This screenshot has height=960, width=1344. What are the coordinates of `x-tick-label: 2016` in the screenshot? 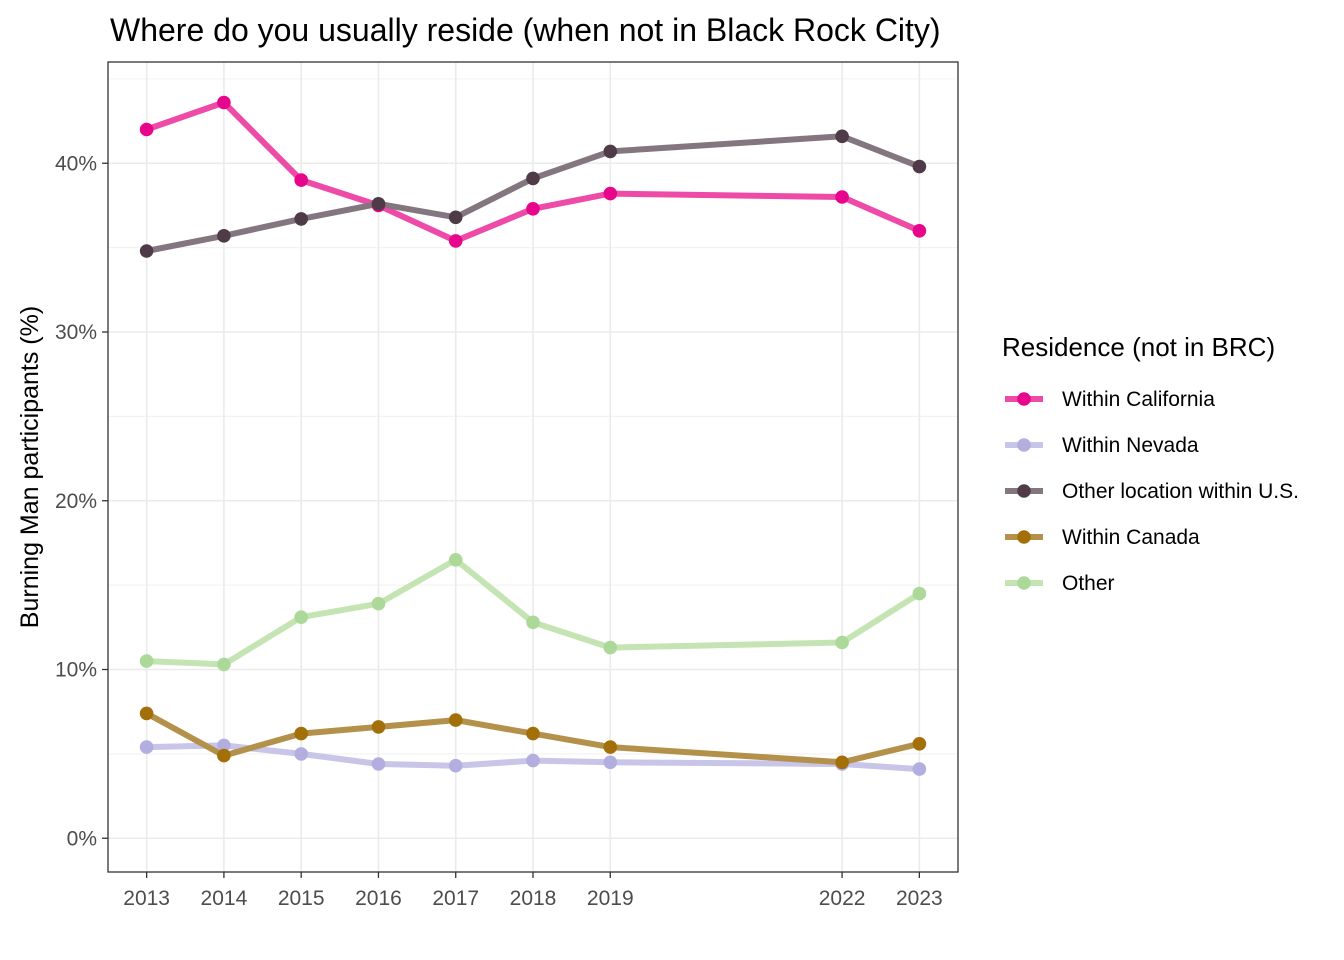 It's located at (378, 898).